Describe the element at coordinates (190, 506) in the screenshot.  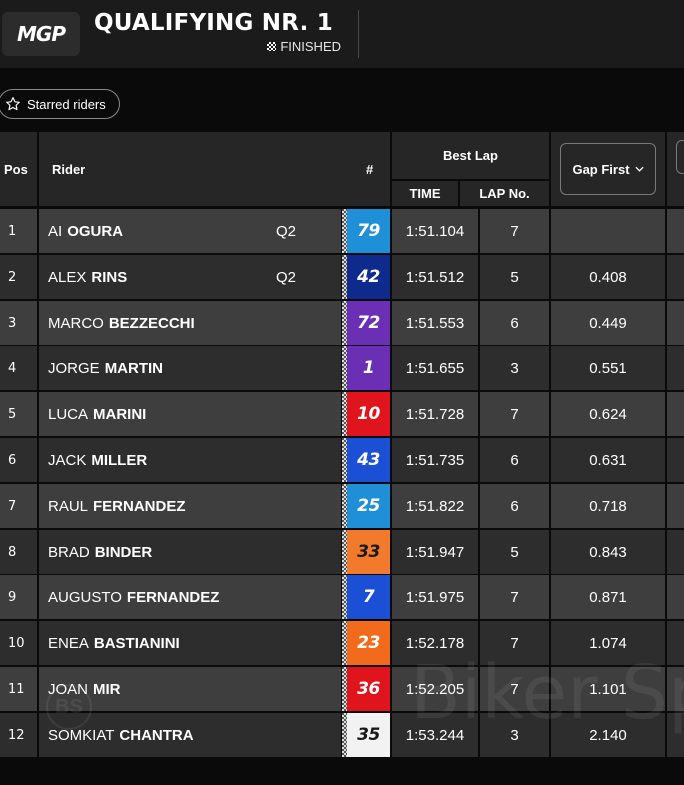
I see `row-rider: RAUL FERNANDEZ` at that location.